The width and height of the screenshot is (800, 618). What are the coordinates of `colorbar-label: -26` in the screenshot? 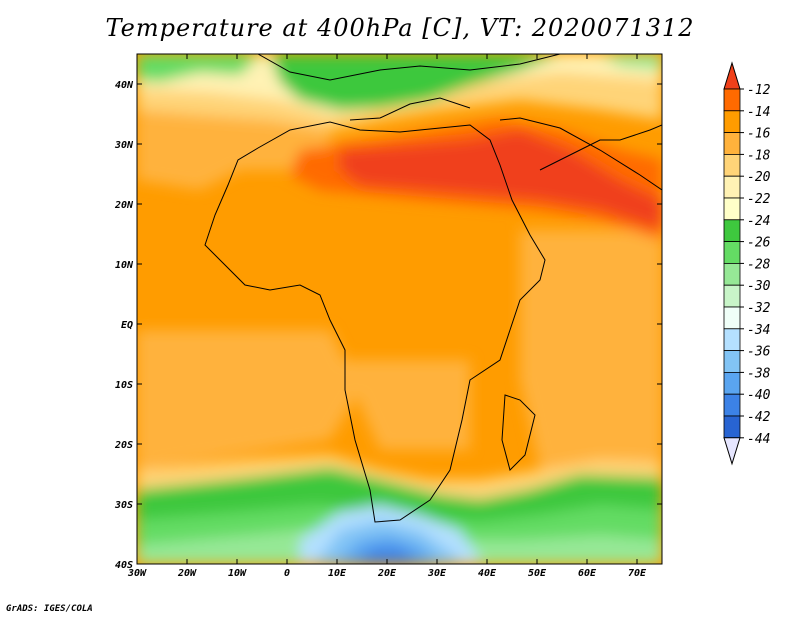 It's located at (759, 243).